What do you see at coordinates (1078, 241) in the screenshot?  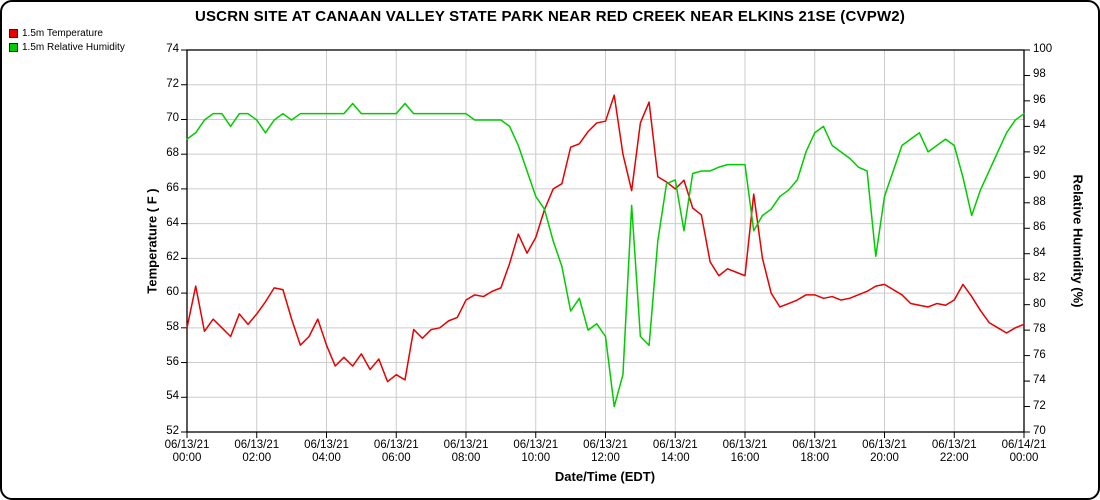 I see `right-axis-label: Relative Humidity (%)` at bounding box center [1078, 241].